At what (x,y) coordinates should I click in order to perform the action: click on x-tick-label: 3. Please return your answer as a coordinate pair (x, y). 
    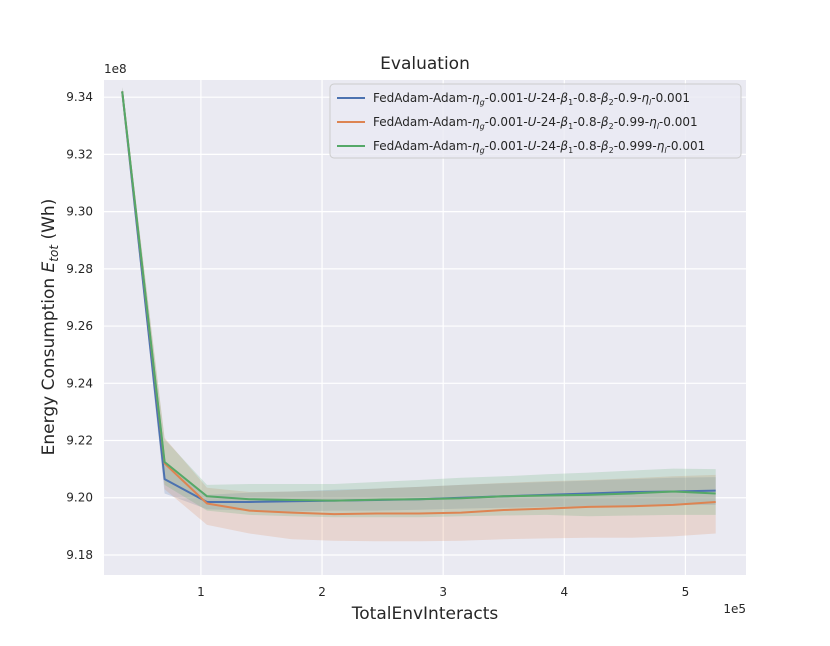
    Looking at the image, I should click on (443, 592).